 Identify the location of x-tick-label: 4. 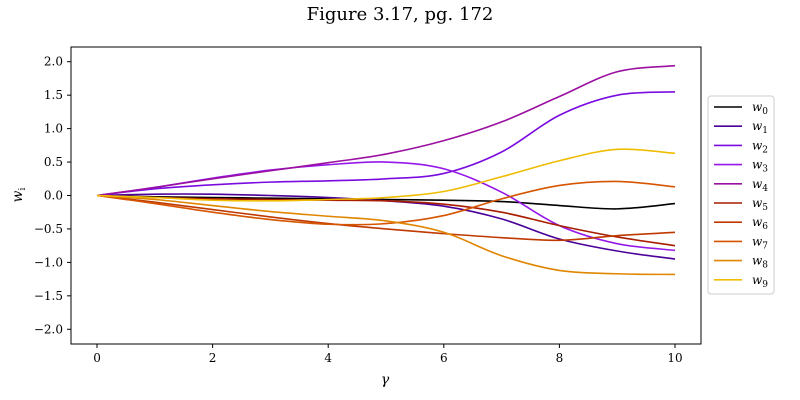
(328, 358).